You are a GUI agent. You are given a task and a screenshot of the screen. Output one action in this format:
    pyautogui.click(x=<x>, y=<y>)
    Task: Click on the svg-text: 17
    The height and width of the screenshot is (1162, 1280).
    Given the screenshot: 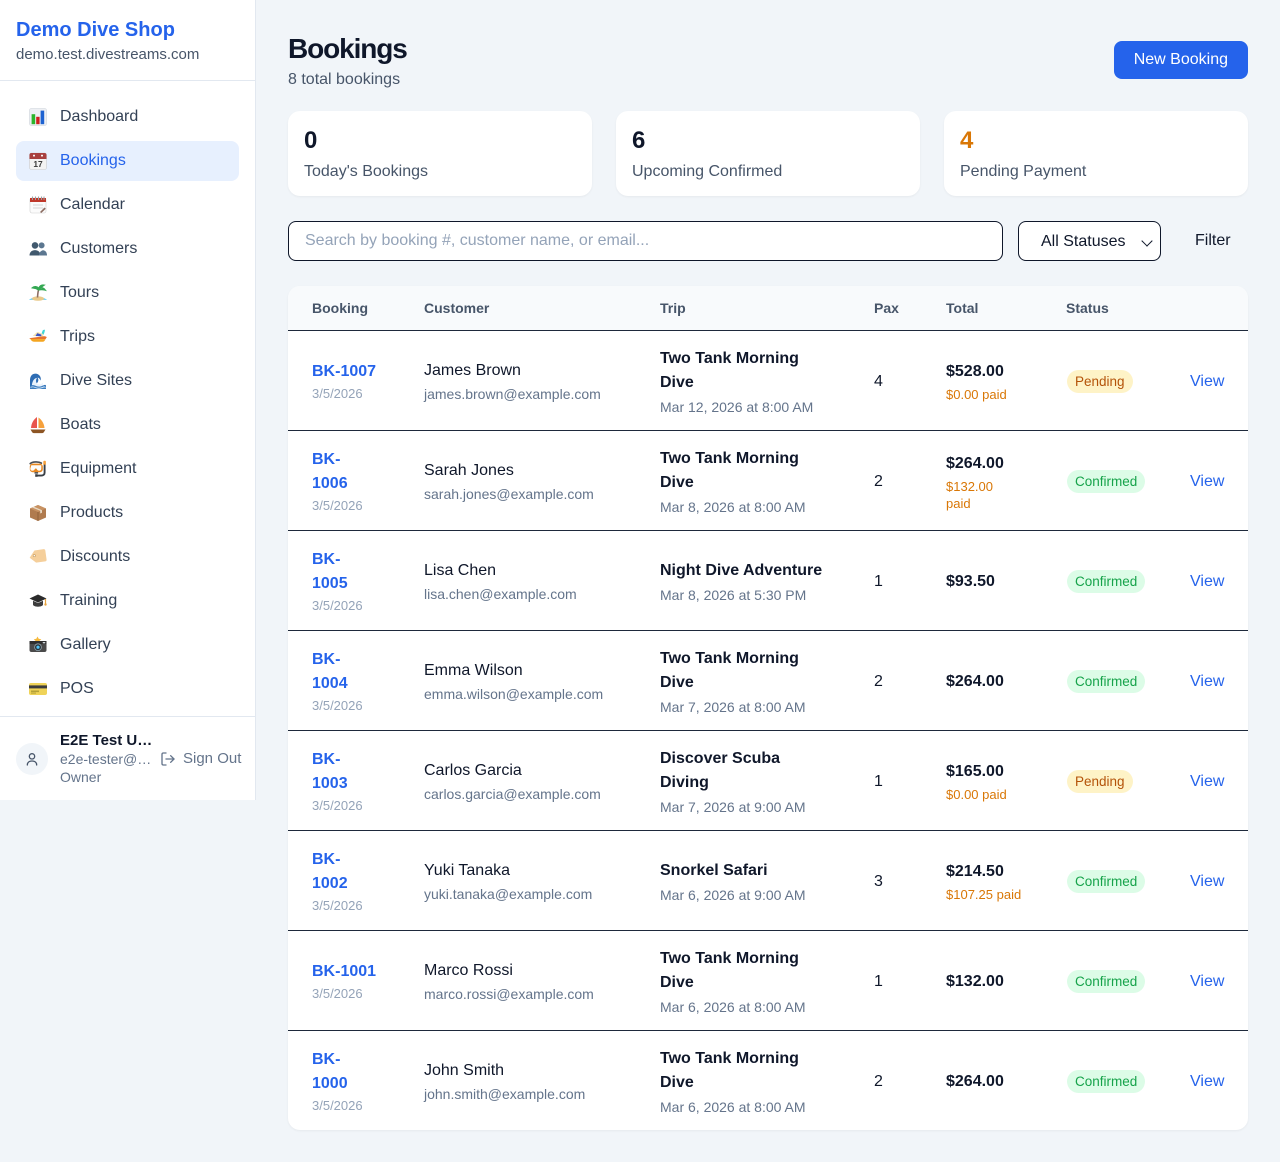 What is the action you would take?
    pyautogui.click(x=38, y=164)
    